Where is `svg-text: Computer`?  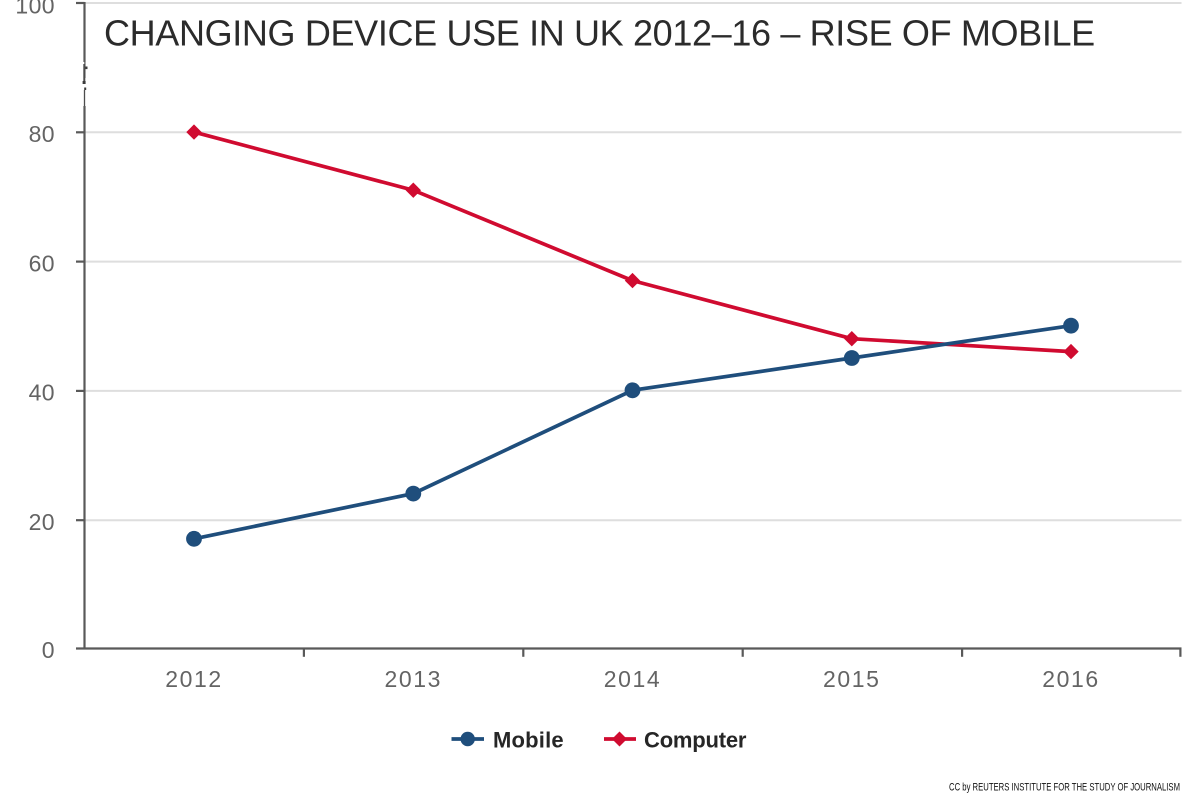 svg-text: Computer is located at coordinates (695, 740).